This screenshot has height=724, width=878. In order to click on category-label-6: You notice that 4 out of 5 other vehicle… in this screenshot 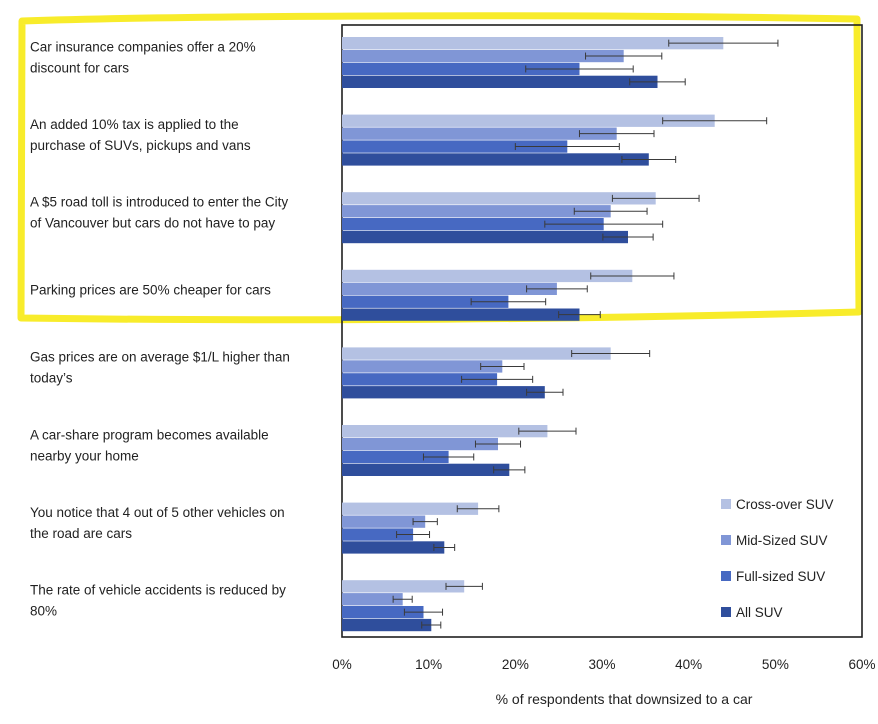, I will do `click(157, 523)`.